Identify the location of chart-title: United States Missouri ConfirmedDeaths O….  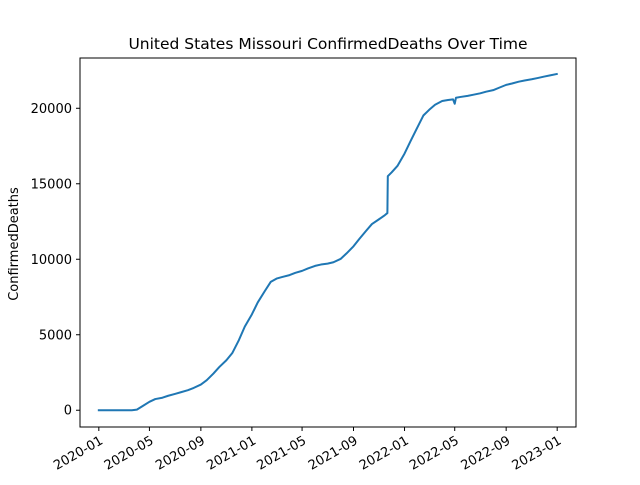
(327, 44).